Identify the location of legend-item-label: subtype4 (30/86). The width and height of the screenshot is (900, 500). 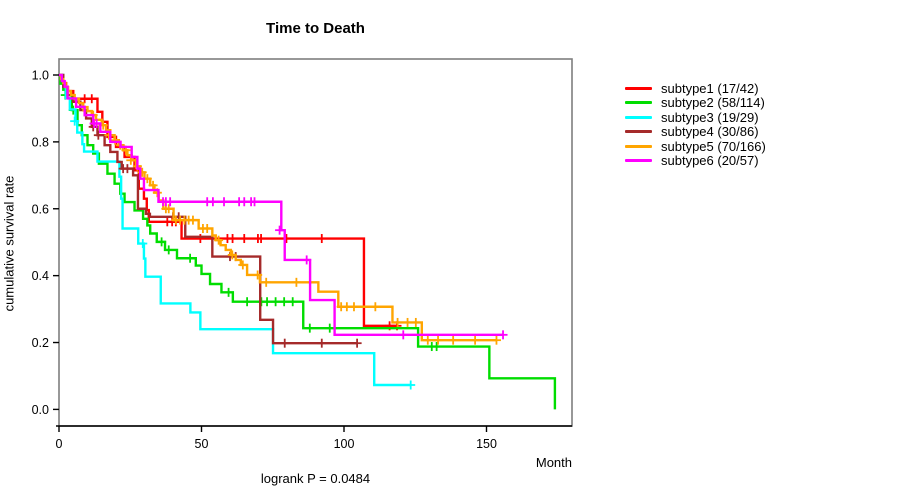
(710, 132).